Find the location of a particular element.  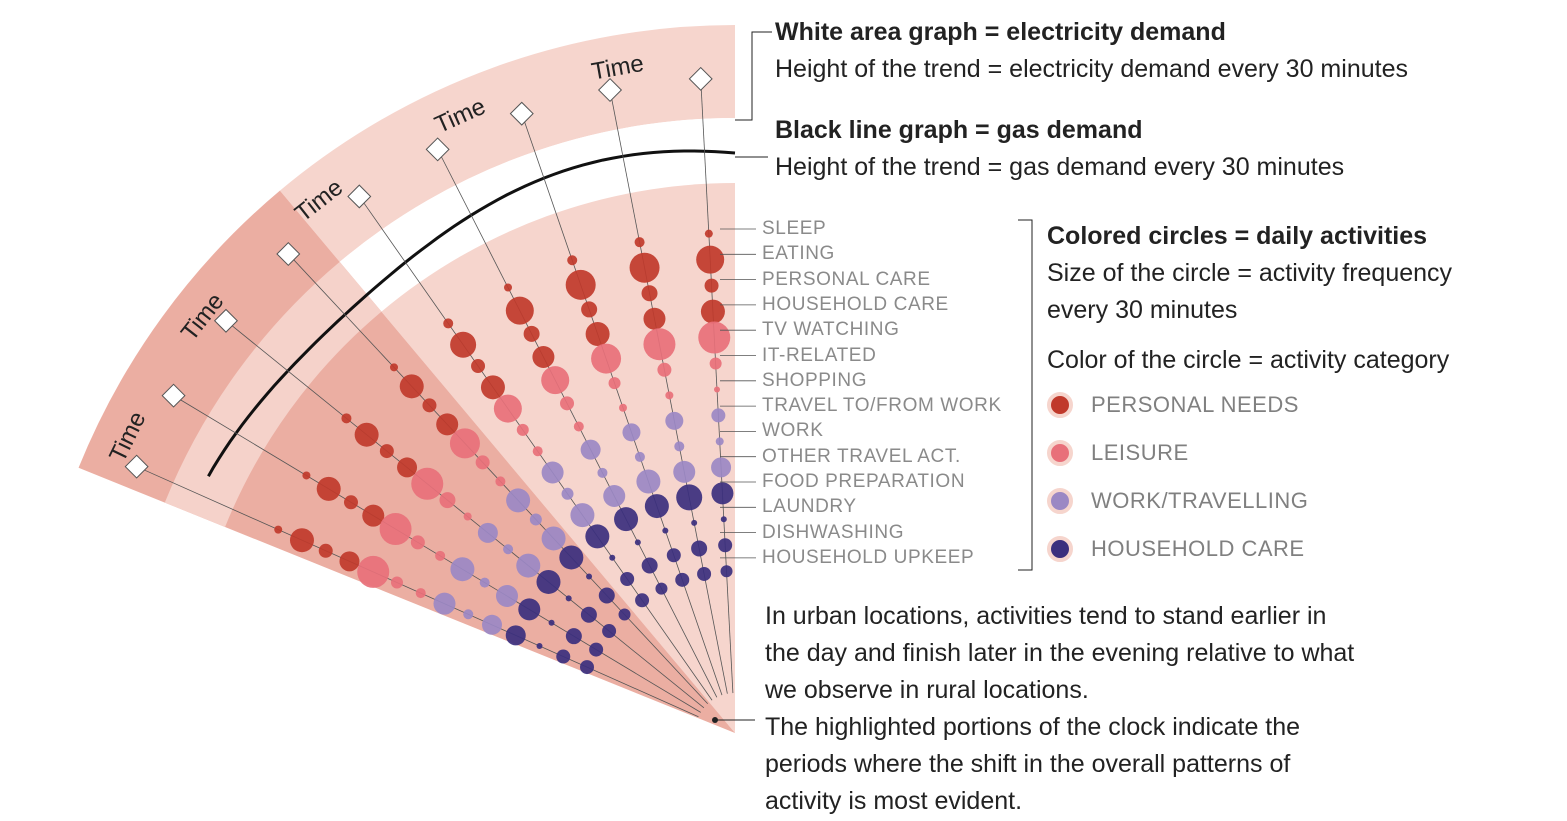

activity-label: IT-RELATED is located at coordinates (819, 355).